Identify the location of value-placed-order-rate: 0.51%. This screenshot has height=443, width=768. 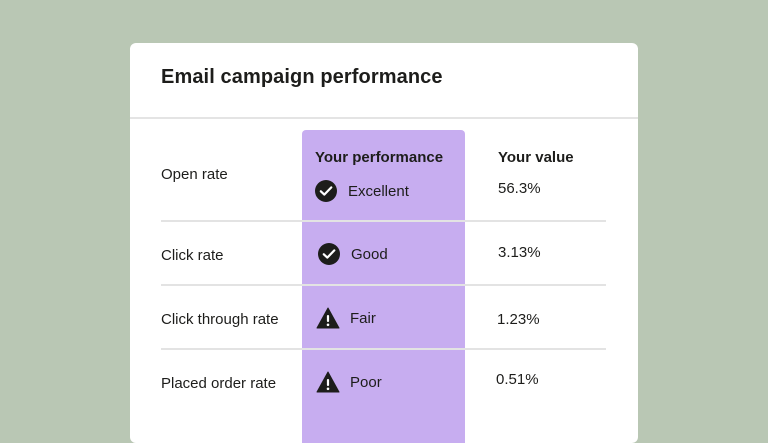
(517, 379).